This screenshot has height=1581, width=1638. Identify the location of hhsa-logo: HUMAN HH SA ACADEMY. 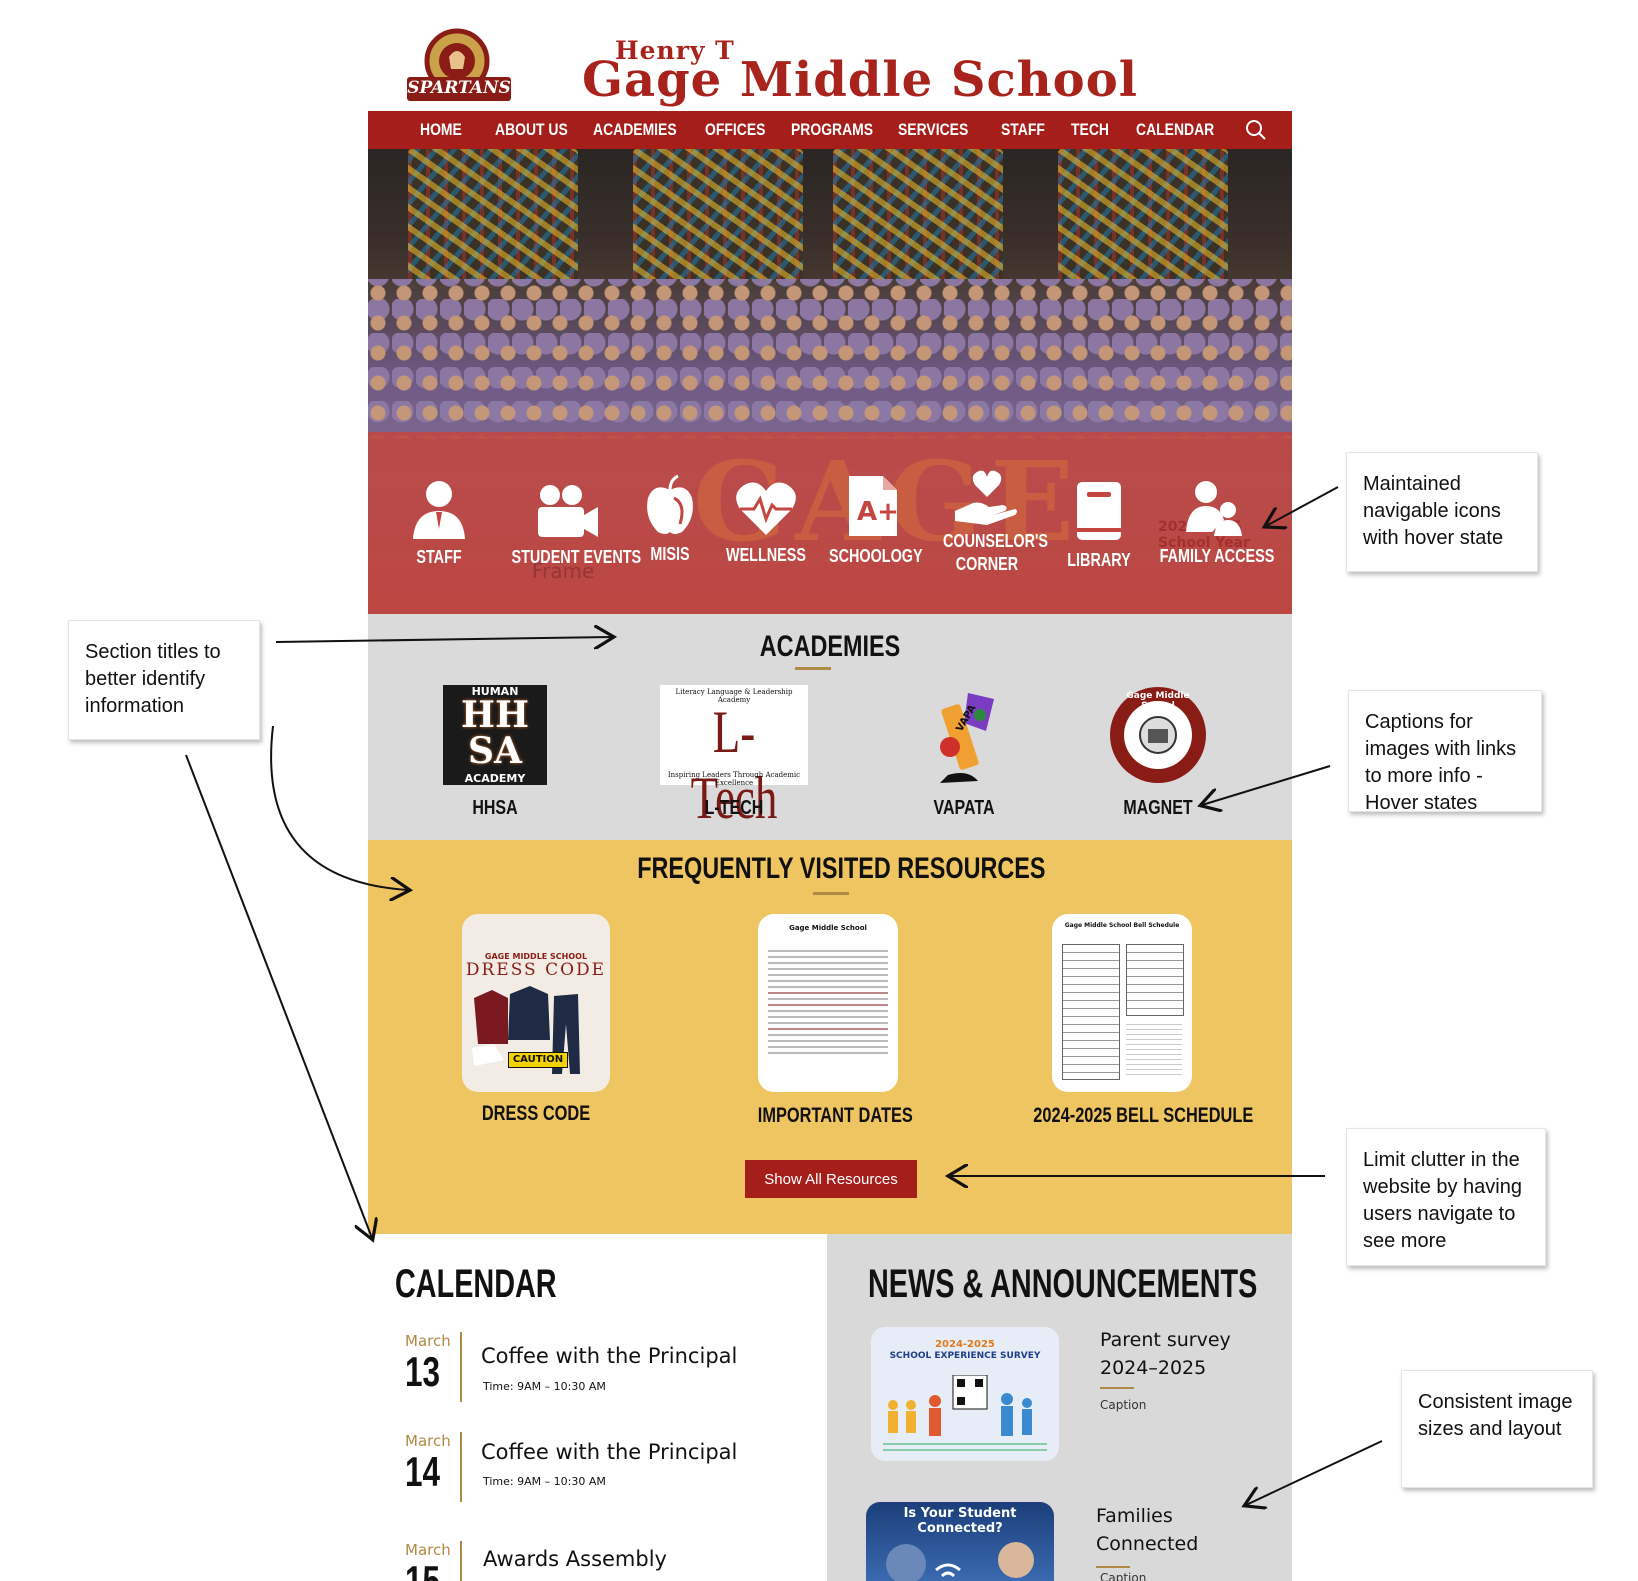
(495, 735).